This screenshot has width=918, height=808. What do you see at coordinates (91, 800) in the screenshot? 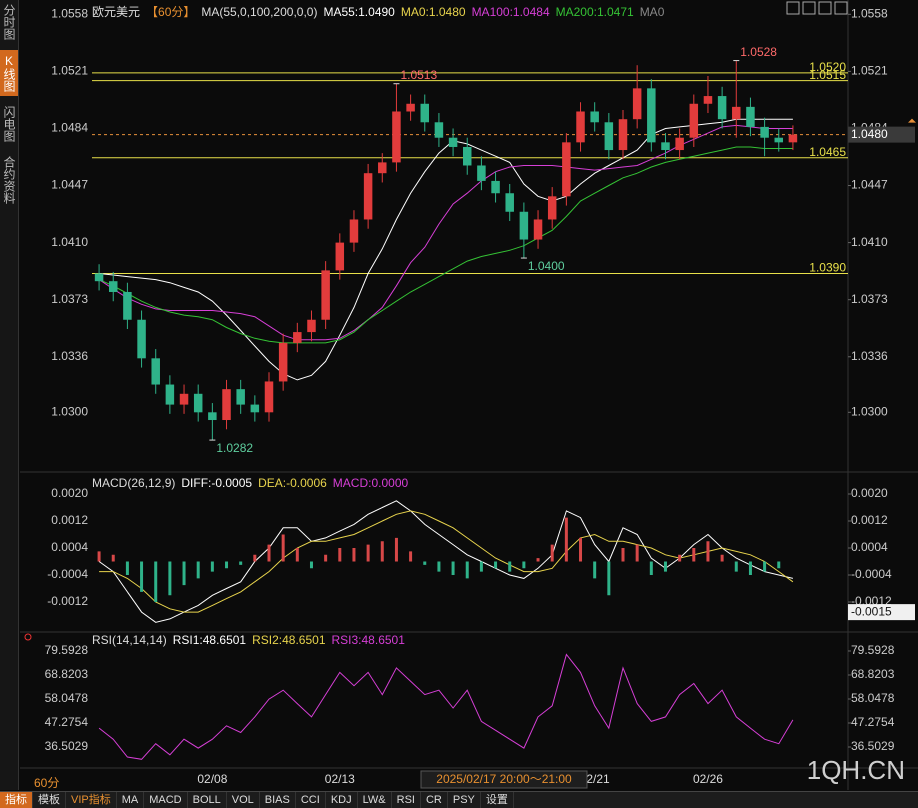
I see `toolbar-item: VIP指标` at bounding box center [91, 800].